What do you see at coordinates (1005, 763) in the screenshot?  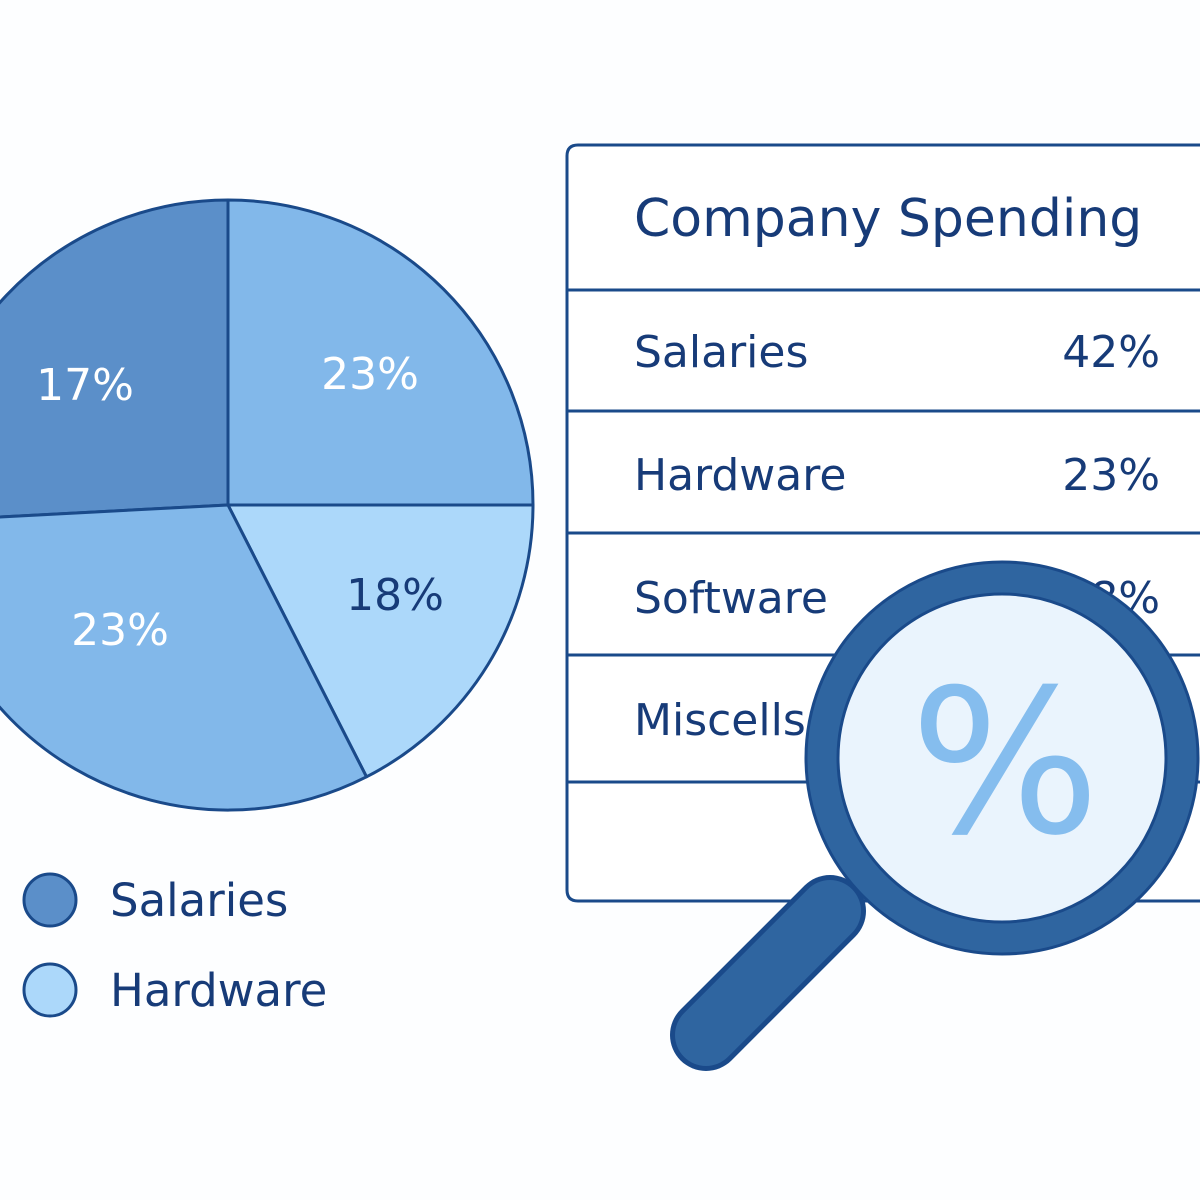 I see `percent-glyph: %` at bounding box center [1005, 763].